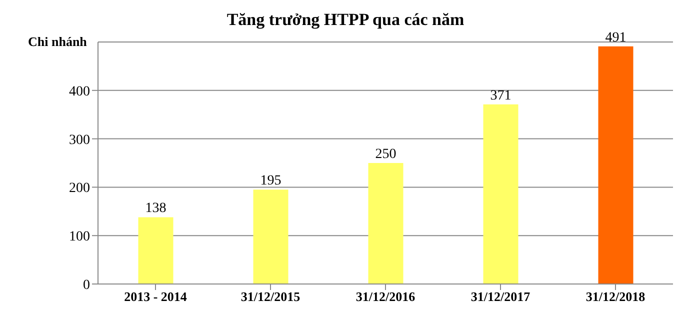 The image size is (691, 322). What do you see at coordinates (270, 296) in the screenshot?
I see `x-tick-label: 31/12/2015` at bounding box center [270, 296].